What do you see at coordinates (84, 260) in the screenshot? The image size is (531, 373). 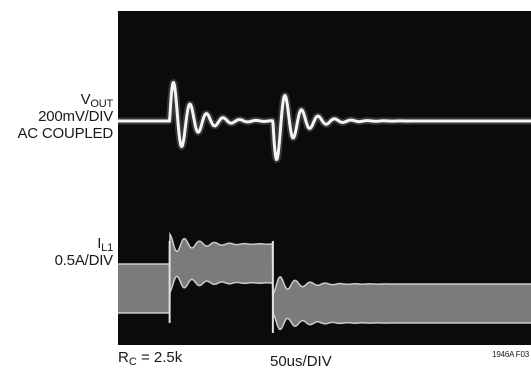 I see `il1-scale: 0.5A/DIV` at bounding box center [84, 260].